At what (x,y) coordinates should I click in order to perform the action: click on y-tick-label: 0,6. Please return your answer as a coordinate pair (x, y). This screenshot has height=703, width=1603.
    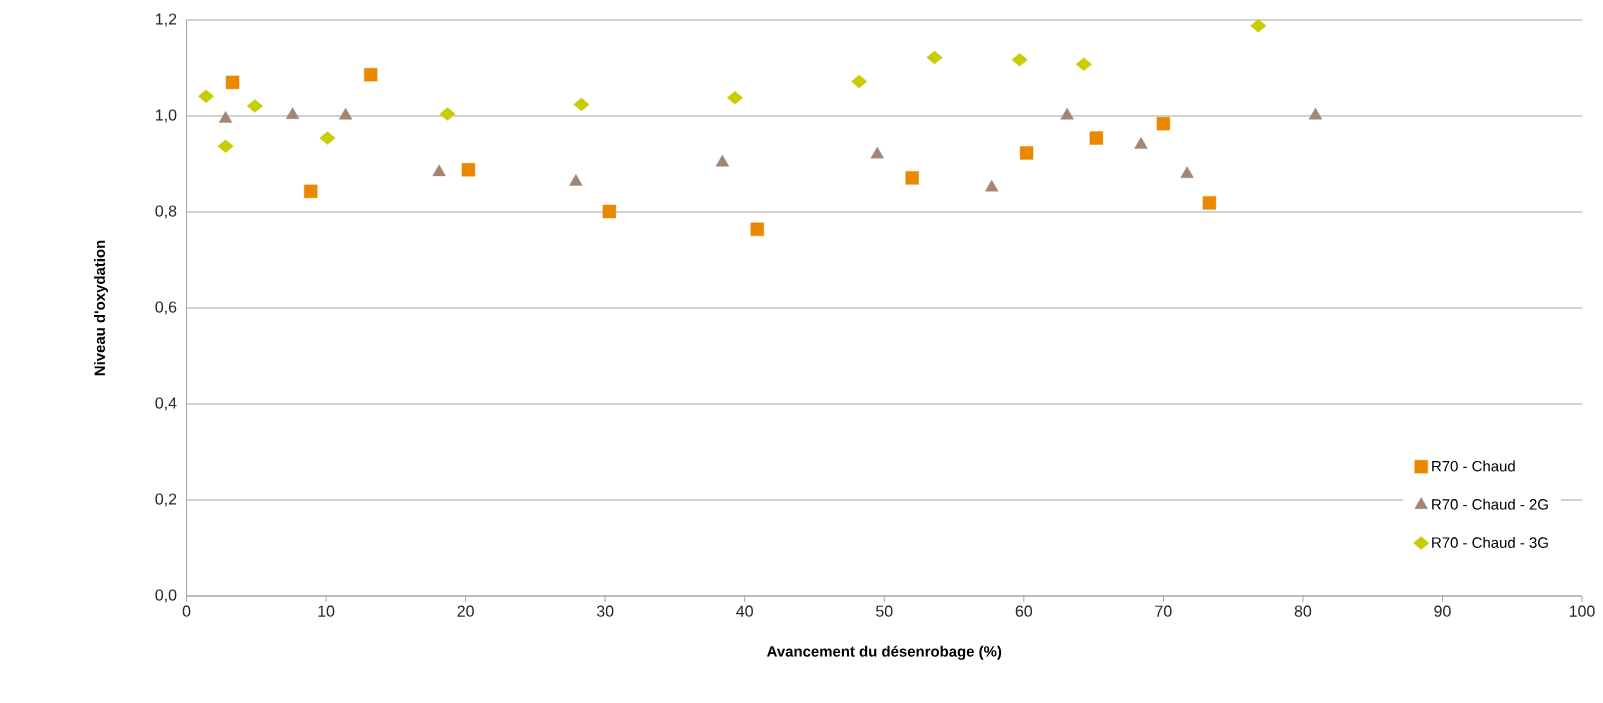
    Looking at the image, I should click on (166, 308).